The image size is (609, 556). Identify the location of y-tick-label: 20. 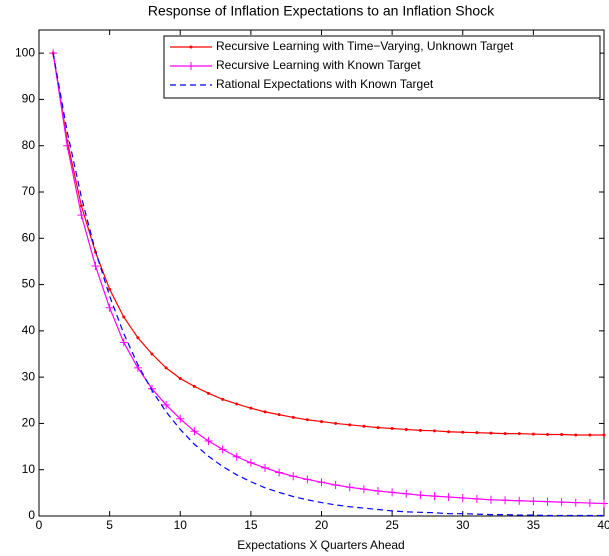
(29, 423).